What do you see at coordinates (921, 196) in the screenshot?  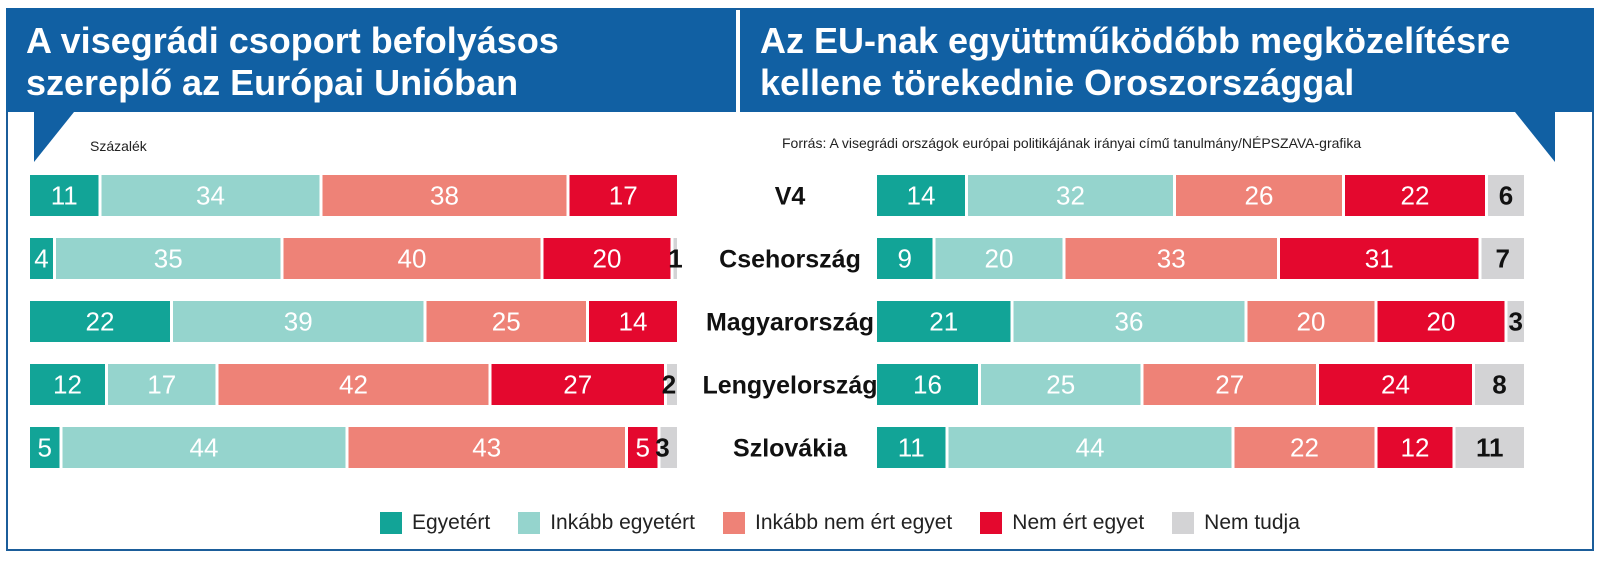 I see `right-bar-value-label: 14` at bounding box center [921, 196].